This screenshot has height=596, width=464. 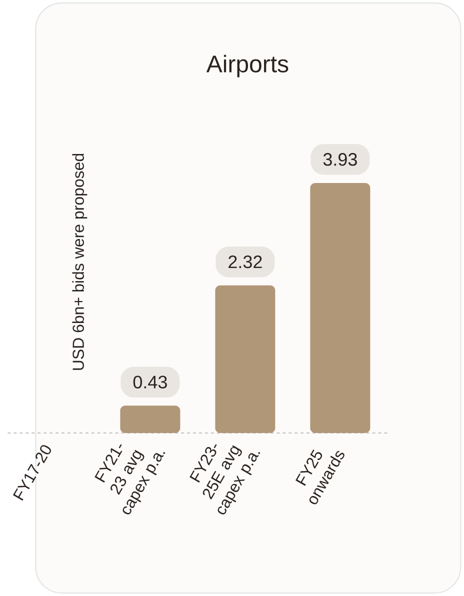 What do you see at coordinates (151, 382) in the screenshot?
I see `data-label: 0.43` at bounding box center [151, 382].